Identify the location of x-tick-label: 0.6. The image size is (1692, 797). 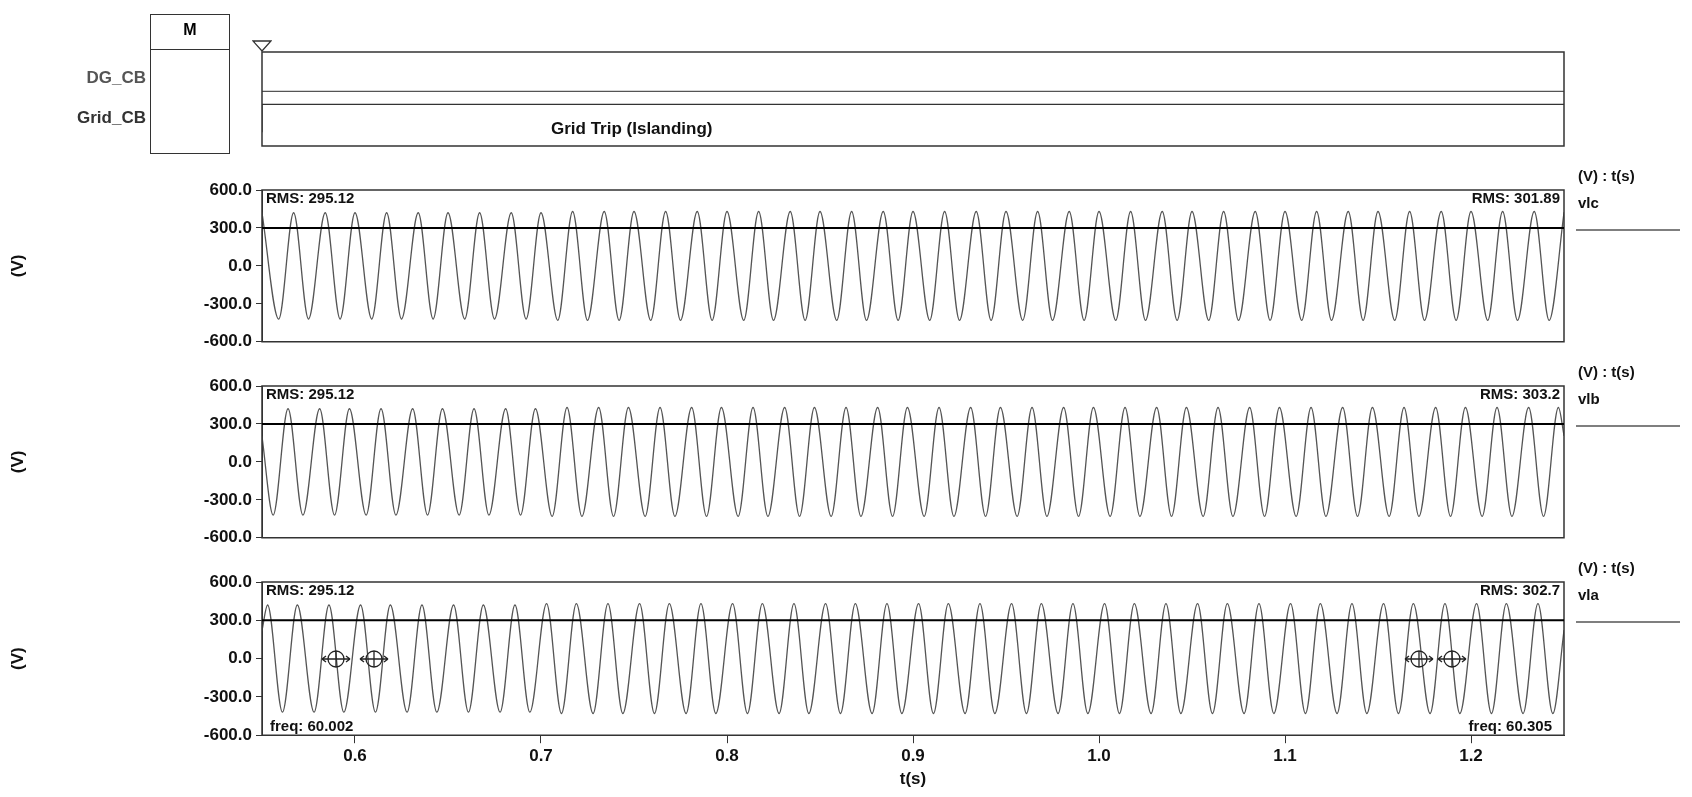
(355, 756).